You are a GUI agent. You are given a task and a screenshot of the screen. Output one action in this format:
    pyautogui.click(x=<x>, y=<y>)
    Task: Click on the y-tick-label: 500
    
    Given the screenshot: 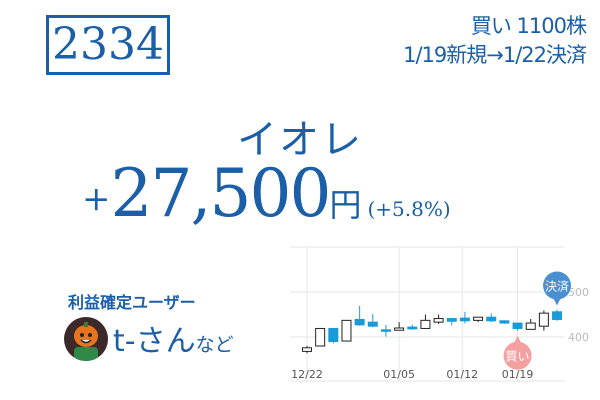 What is the action you would take?
    pyautogui.click(x=578, y=292)
    